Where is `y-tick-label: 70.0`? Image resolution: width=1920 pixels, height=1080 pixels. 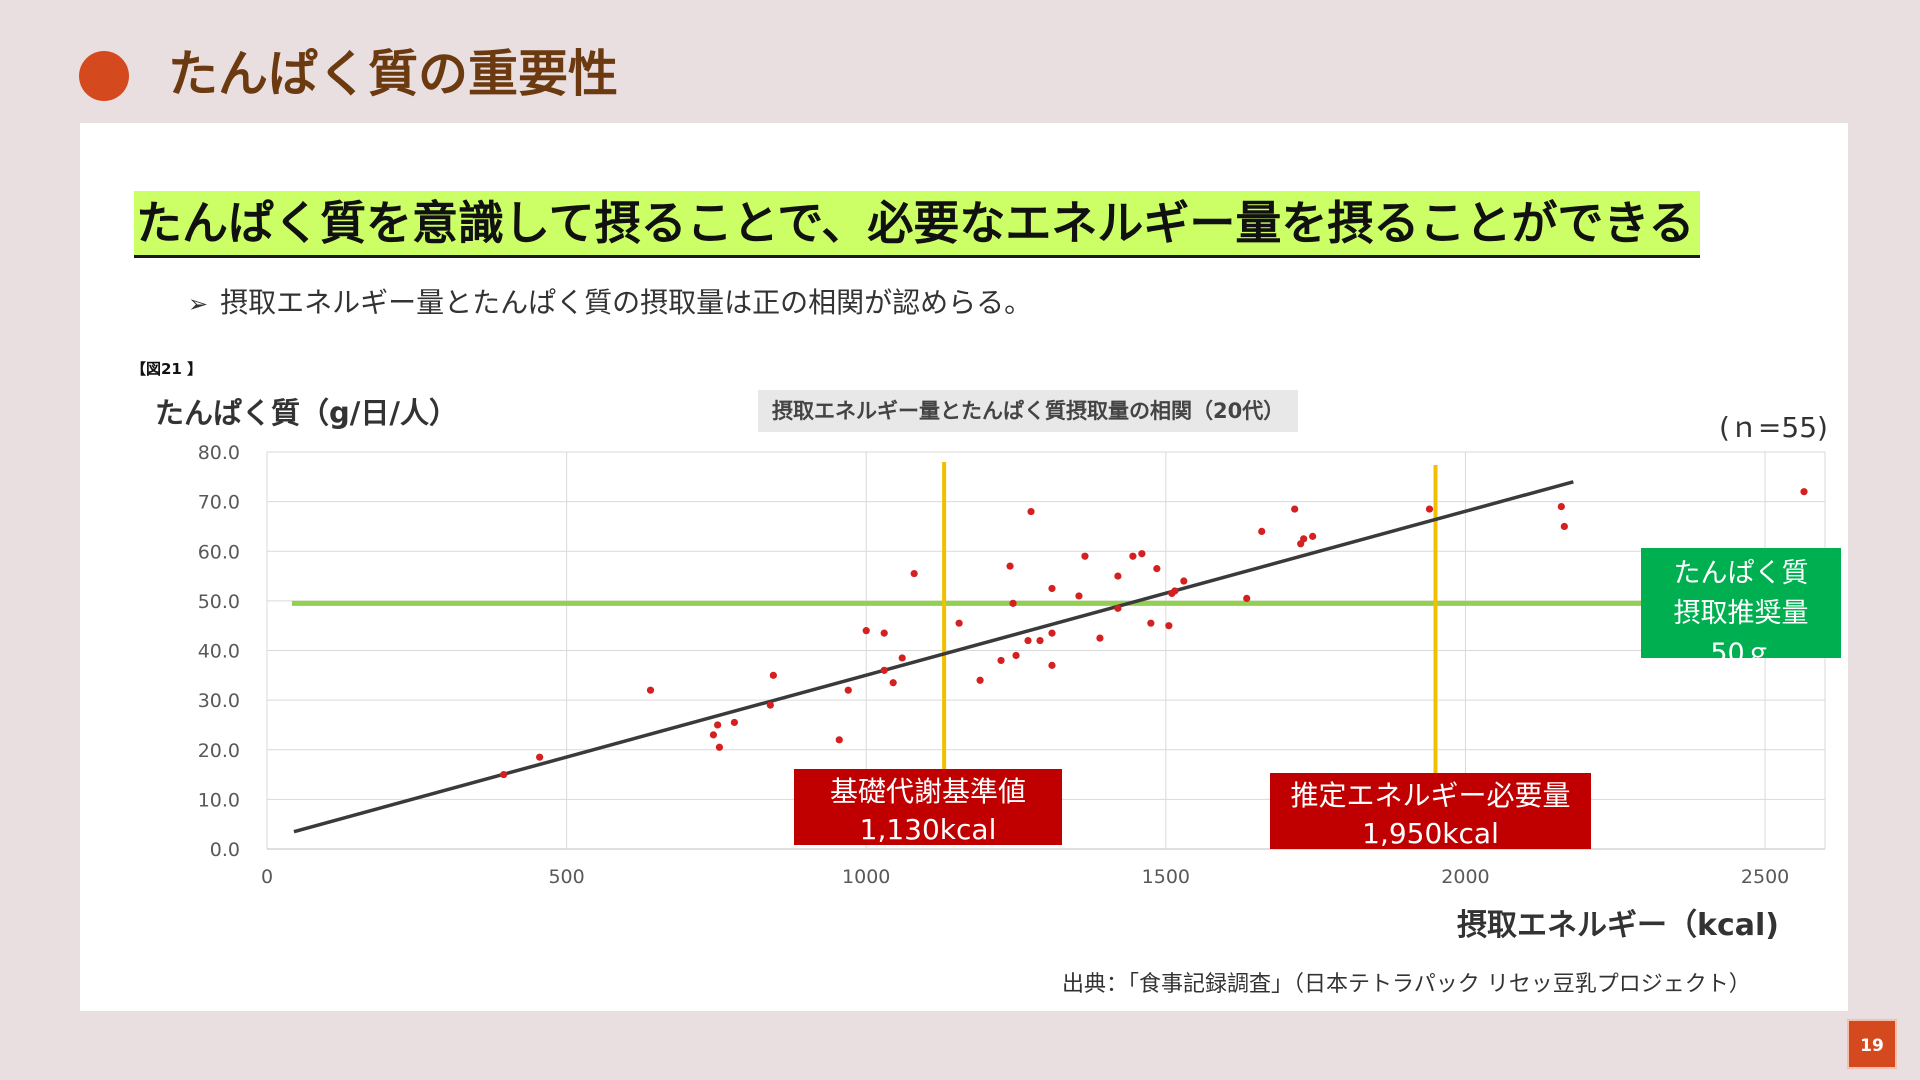 y-tick-label: 70.0 is located at coordinates (219, 503).